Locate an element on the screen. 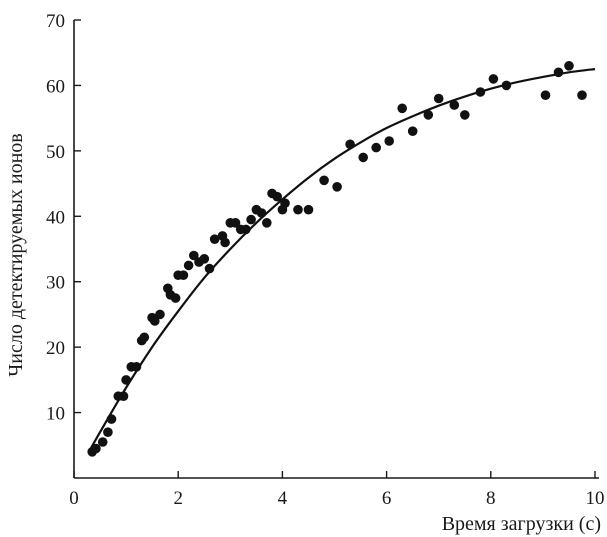 The image size is (607, 537). y-ticks: 10 20 30 40 50 60 70 is located at coordinates (63, 218).